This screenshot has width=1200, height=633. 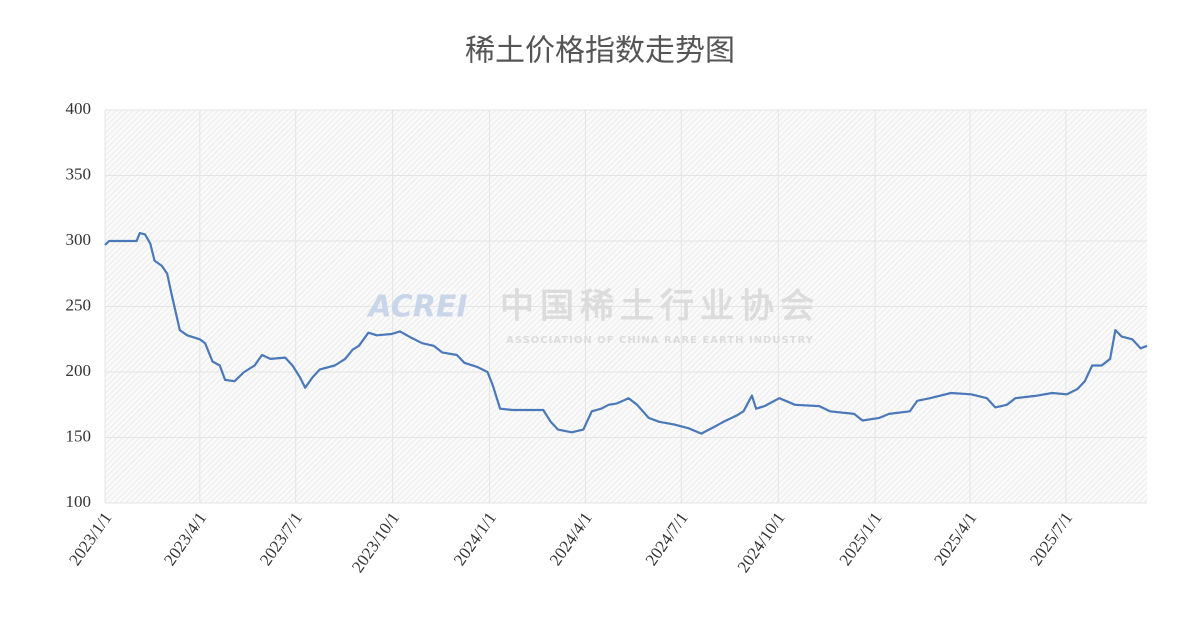 I want to click on x-tick-label: 2025/1/1, so click(x=860, y=539).